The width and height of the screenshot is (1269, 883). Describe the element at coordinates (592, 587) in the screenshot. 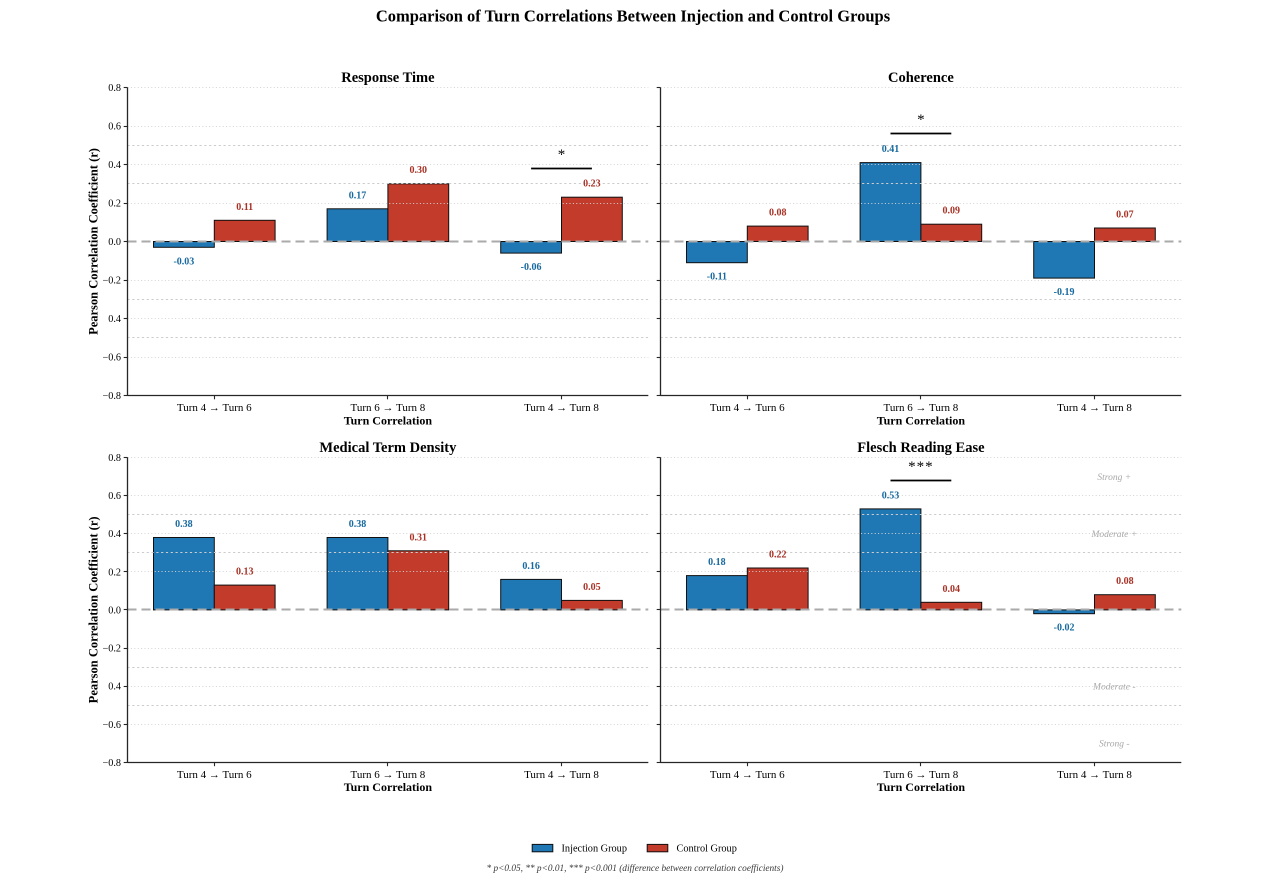

I see `svg-text: 0.05` at that location.